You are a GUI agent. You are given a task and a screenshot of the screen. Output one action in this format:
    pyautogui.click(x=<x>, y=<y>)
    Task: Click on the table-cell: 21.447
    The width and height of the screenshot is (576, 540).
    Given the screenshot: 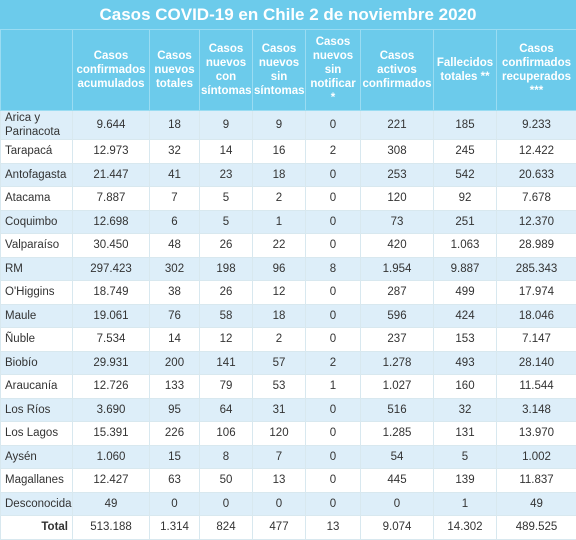 What is the action you would take?
    pyautogui.click(x=111, y=175)
    